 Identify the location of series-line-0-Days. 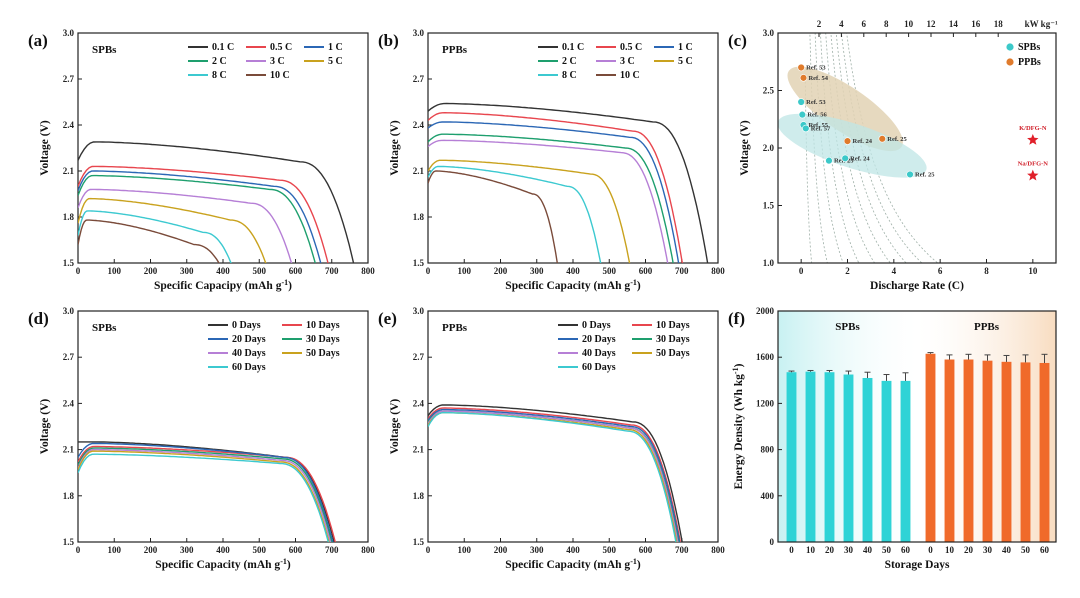
(555, 473).